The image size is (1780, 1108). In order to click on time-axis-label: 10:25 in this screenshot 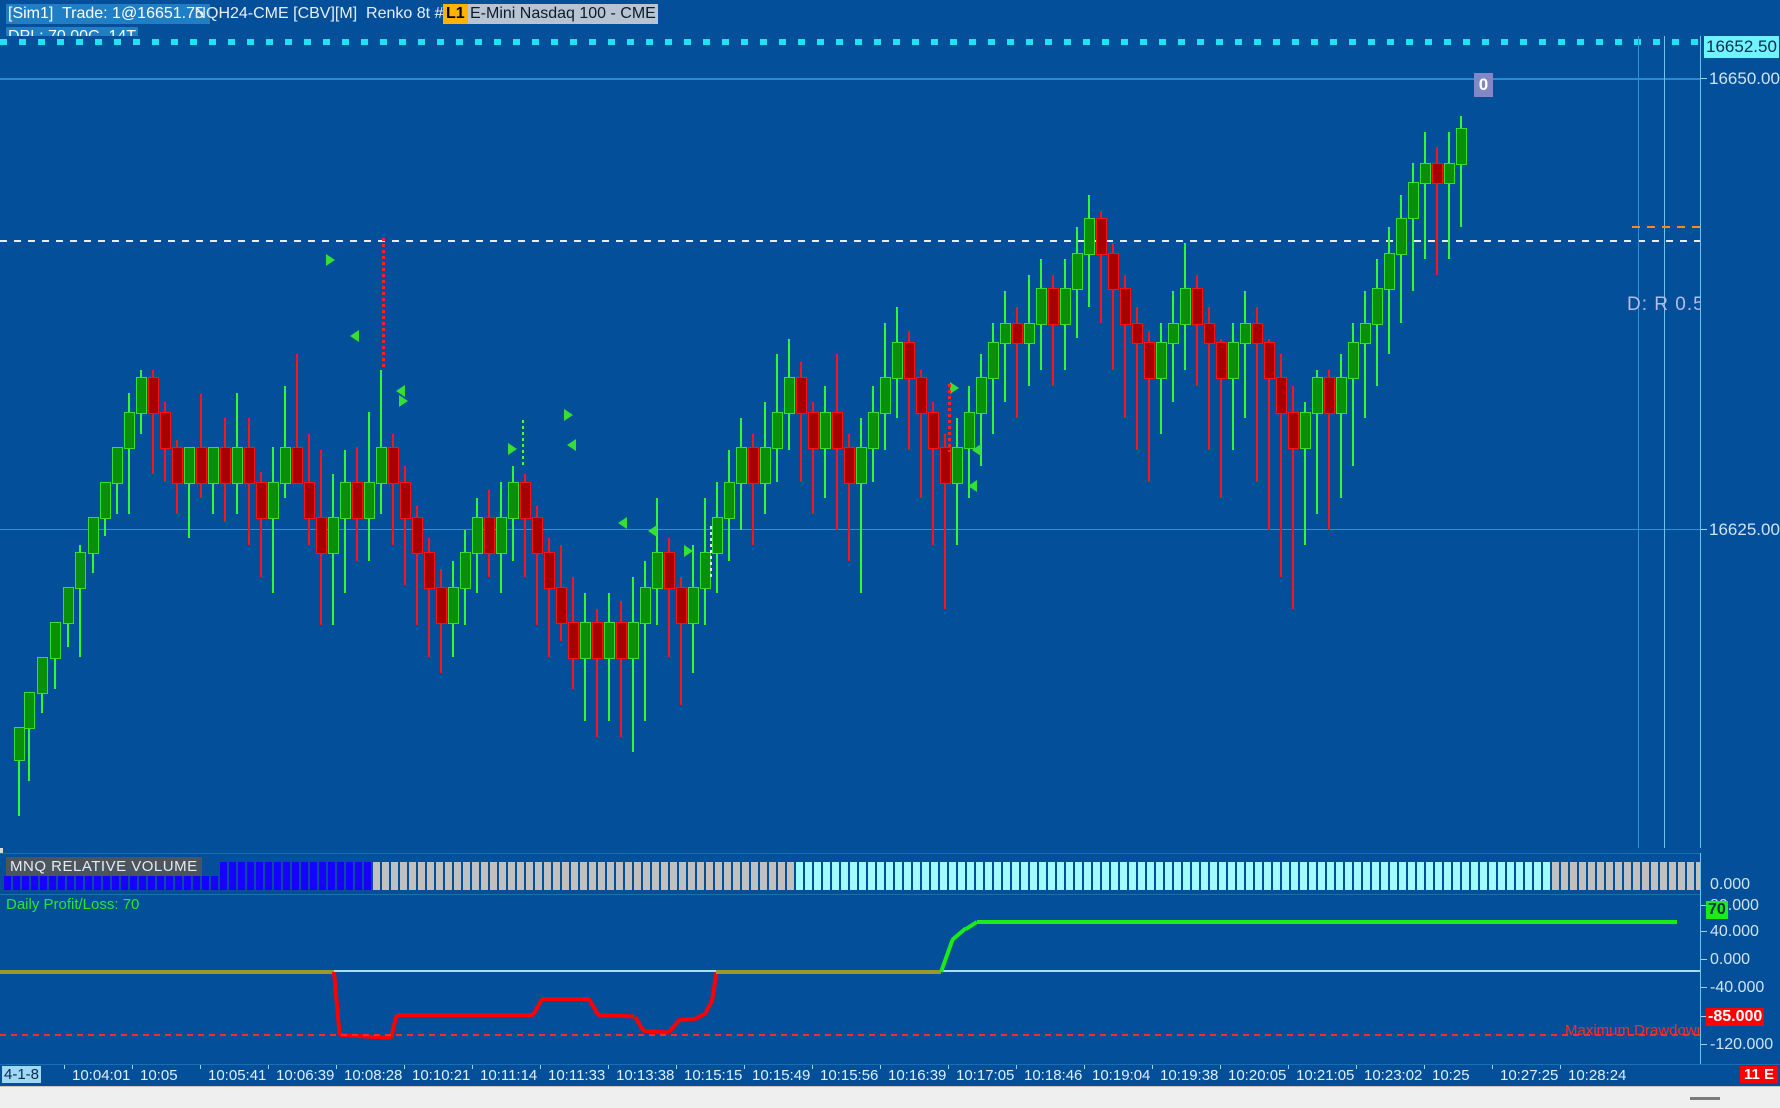, I will do `click(1451, 1075)`.